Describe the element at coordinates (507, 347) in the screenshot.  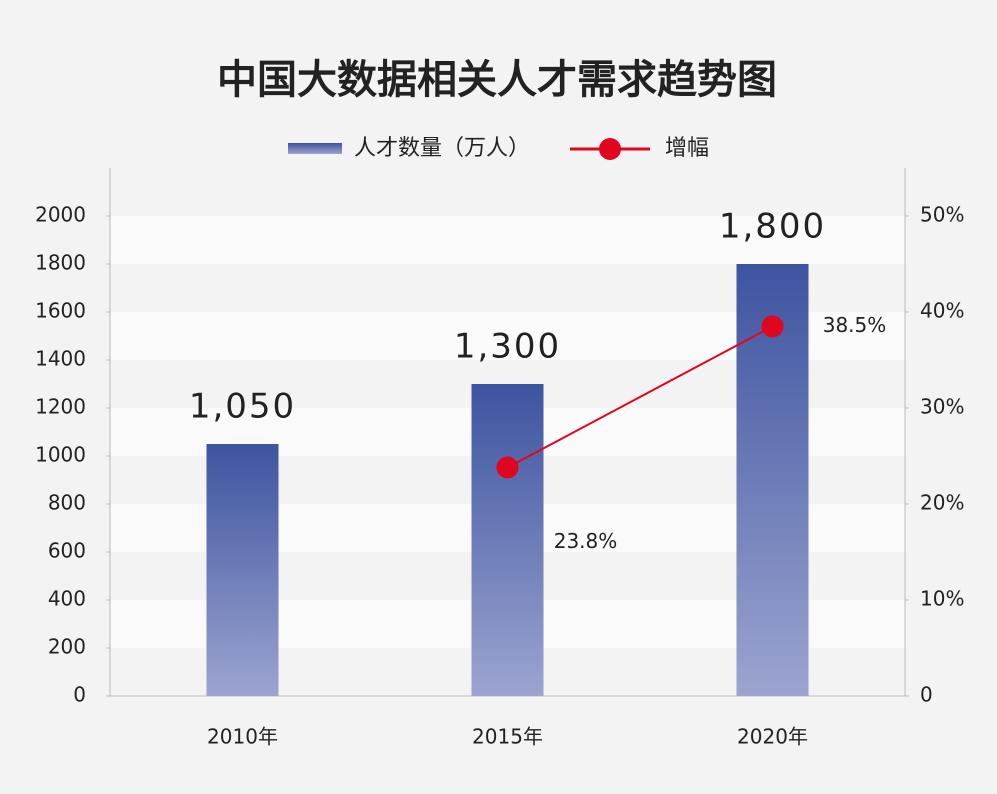
I see `bar-value-label: 1,300` at that location.